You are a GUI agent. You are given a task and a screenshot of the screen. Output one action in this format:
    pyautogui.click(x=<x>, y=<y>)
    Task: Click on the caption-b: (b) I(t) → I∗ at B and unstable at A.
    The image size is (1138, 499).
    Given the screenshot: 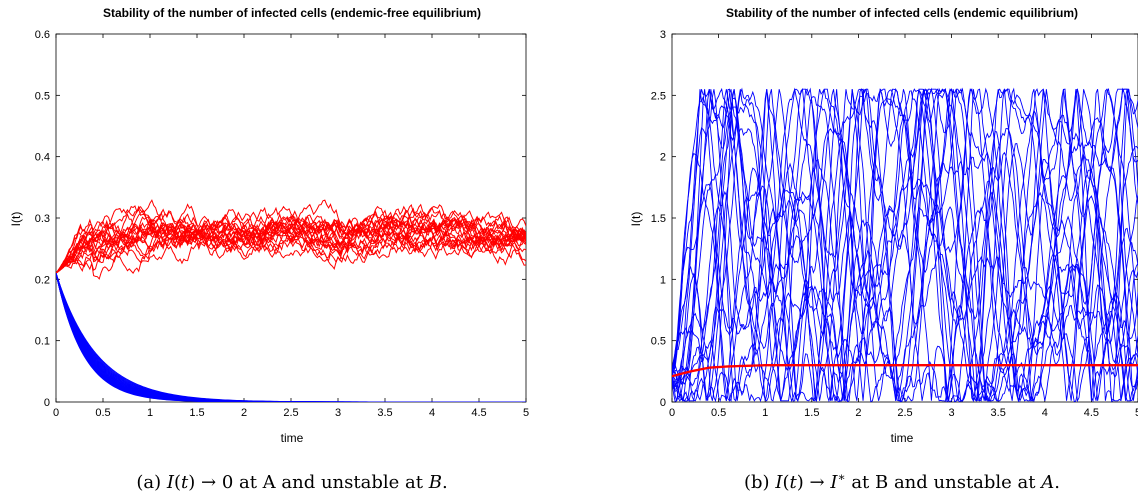 What is the action you would take?
    pyautogui.click(x=902, y=481)
    